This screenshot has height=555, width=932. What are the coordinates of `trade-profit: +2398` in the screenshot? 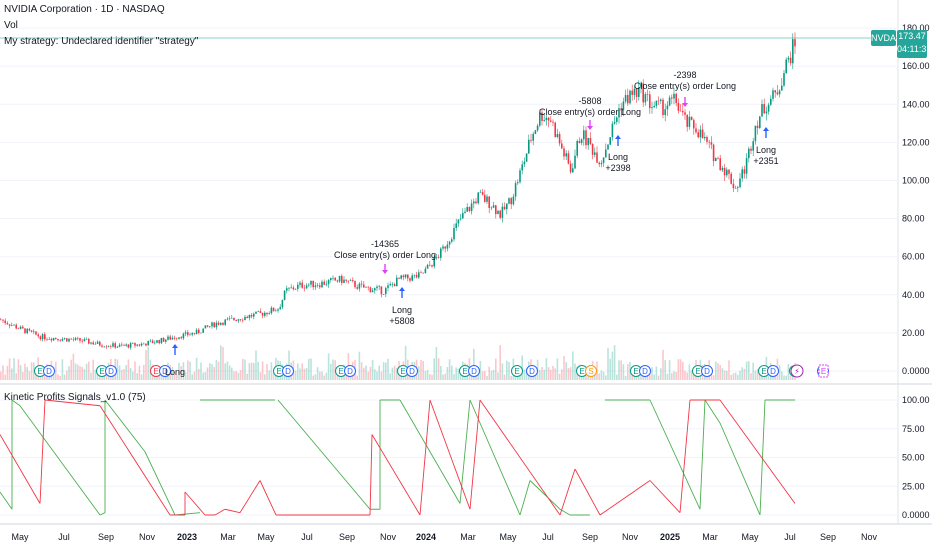 It's located at (617, 168).